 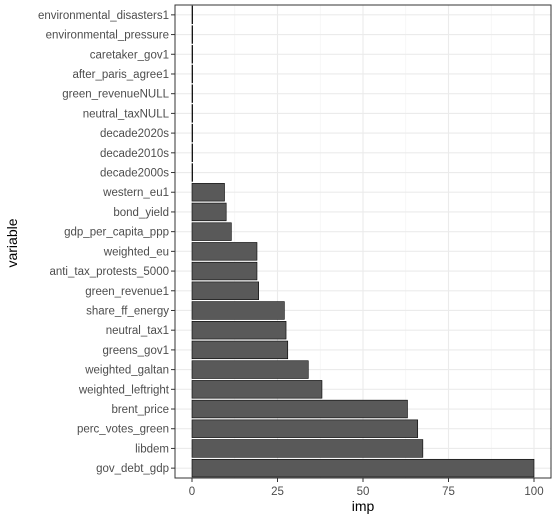 What do you see at coordinates (533, 492) in the screenshot?
I see `x-tick-label: 100` at bounding box center [533, 492].